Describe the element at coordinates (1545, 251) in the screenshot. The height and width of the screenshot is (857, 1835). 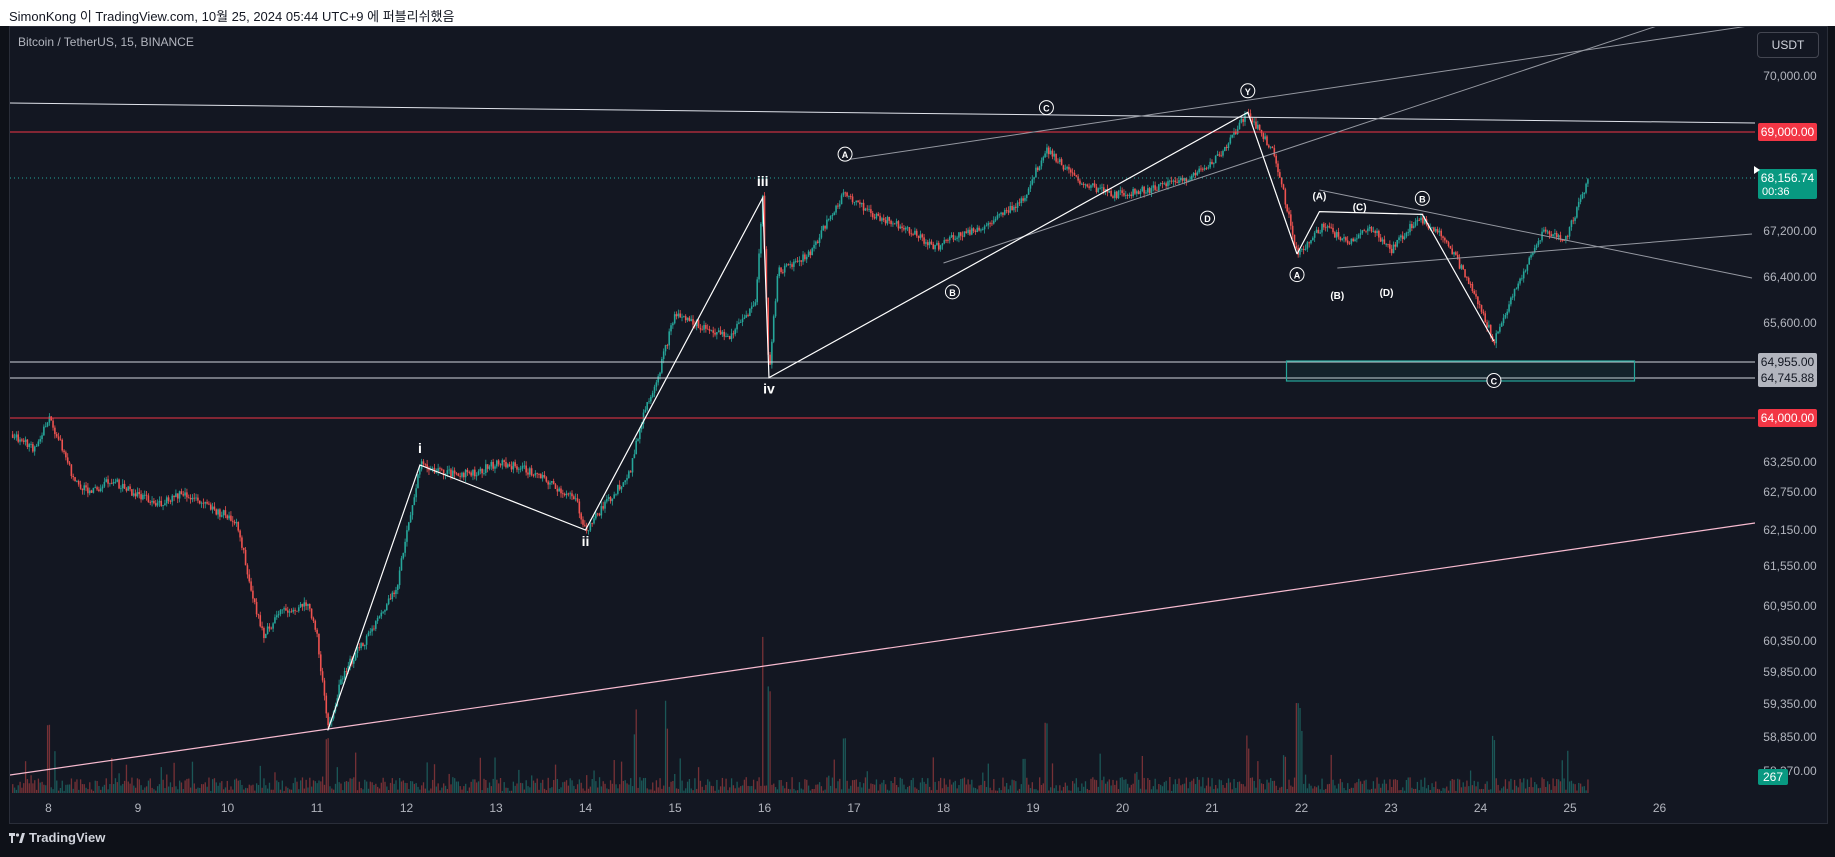
I see `triangle-lower-line` at that location.